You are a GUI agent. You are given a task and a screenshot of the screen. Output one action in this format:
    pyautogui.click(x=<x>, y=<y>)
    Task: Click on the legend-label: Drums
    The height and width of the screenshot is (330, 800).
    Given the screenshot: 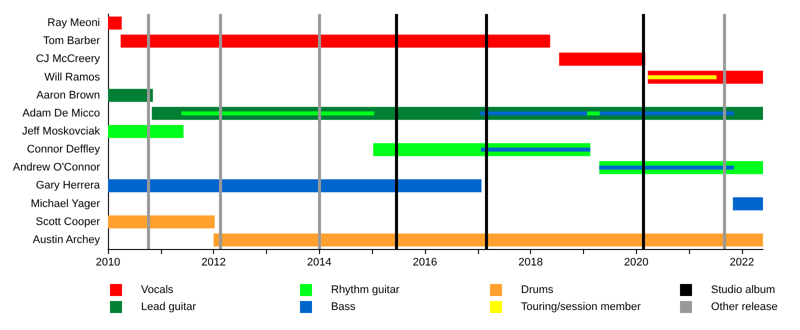 What is the action you would take?
    pyautogui.click(x=537, y=290)
    